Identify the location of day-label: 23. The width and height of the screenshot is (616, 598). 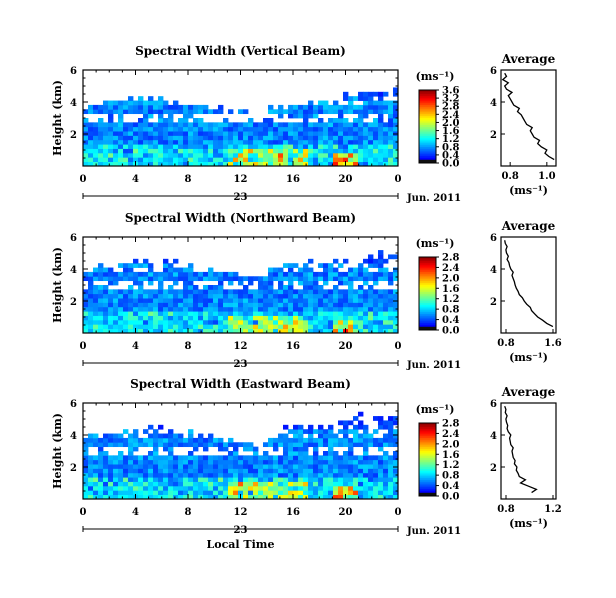
(241, 197).